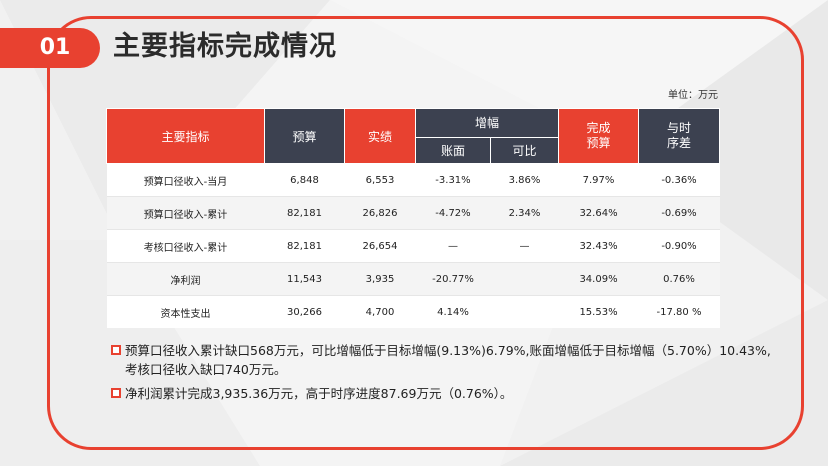 This screenshot has height=466, width=828. What do you see at coordinates (598, 213) in the screenshot?
I see `cell-complete: 32.64%` at bounding box center [598, 213].